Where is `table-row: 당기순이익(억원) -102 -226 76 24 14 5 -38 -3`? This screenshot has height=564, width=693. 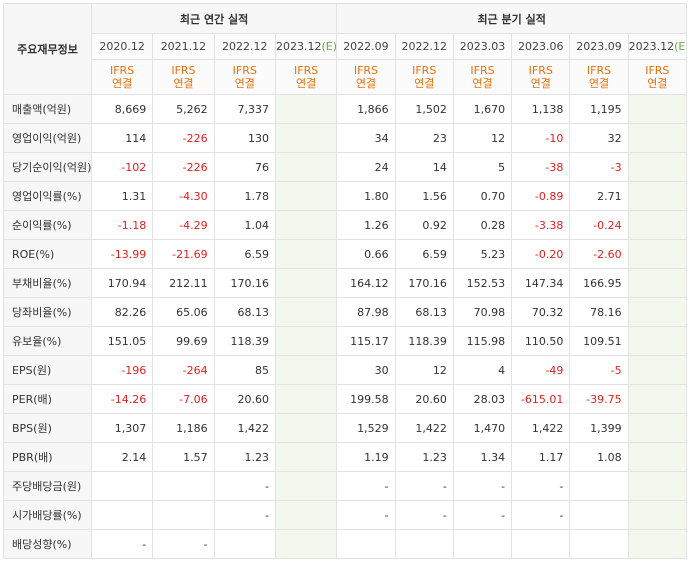
table-row: 당기순이익(억원) -102 -226 76 24 14 5 -38 -3 is located at coordinates (345, 167).